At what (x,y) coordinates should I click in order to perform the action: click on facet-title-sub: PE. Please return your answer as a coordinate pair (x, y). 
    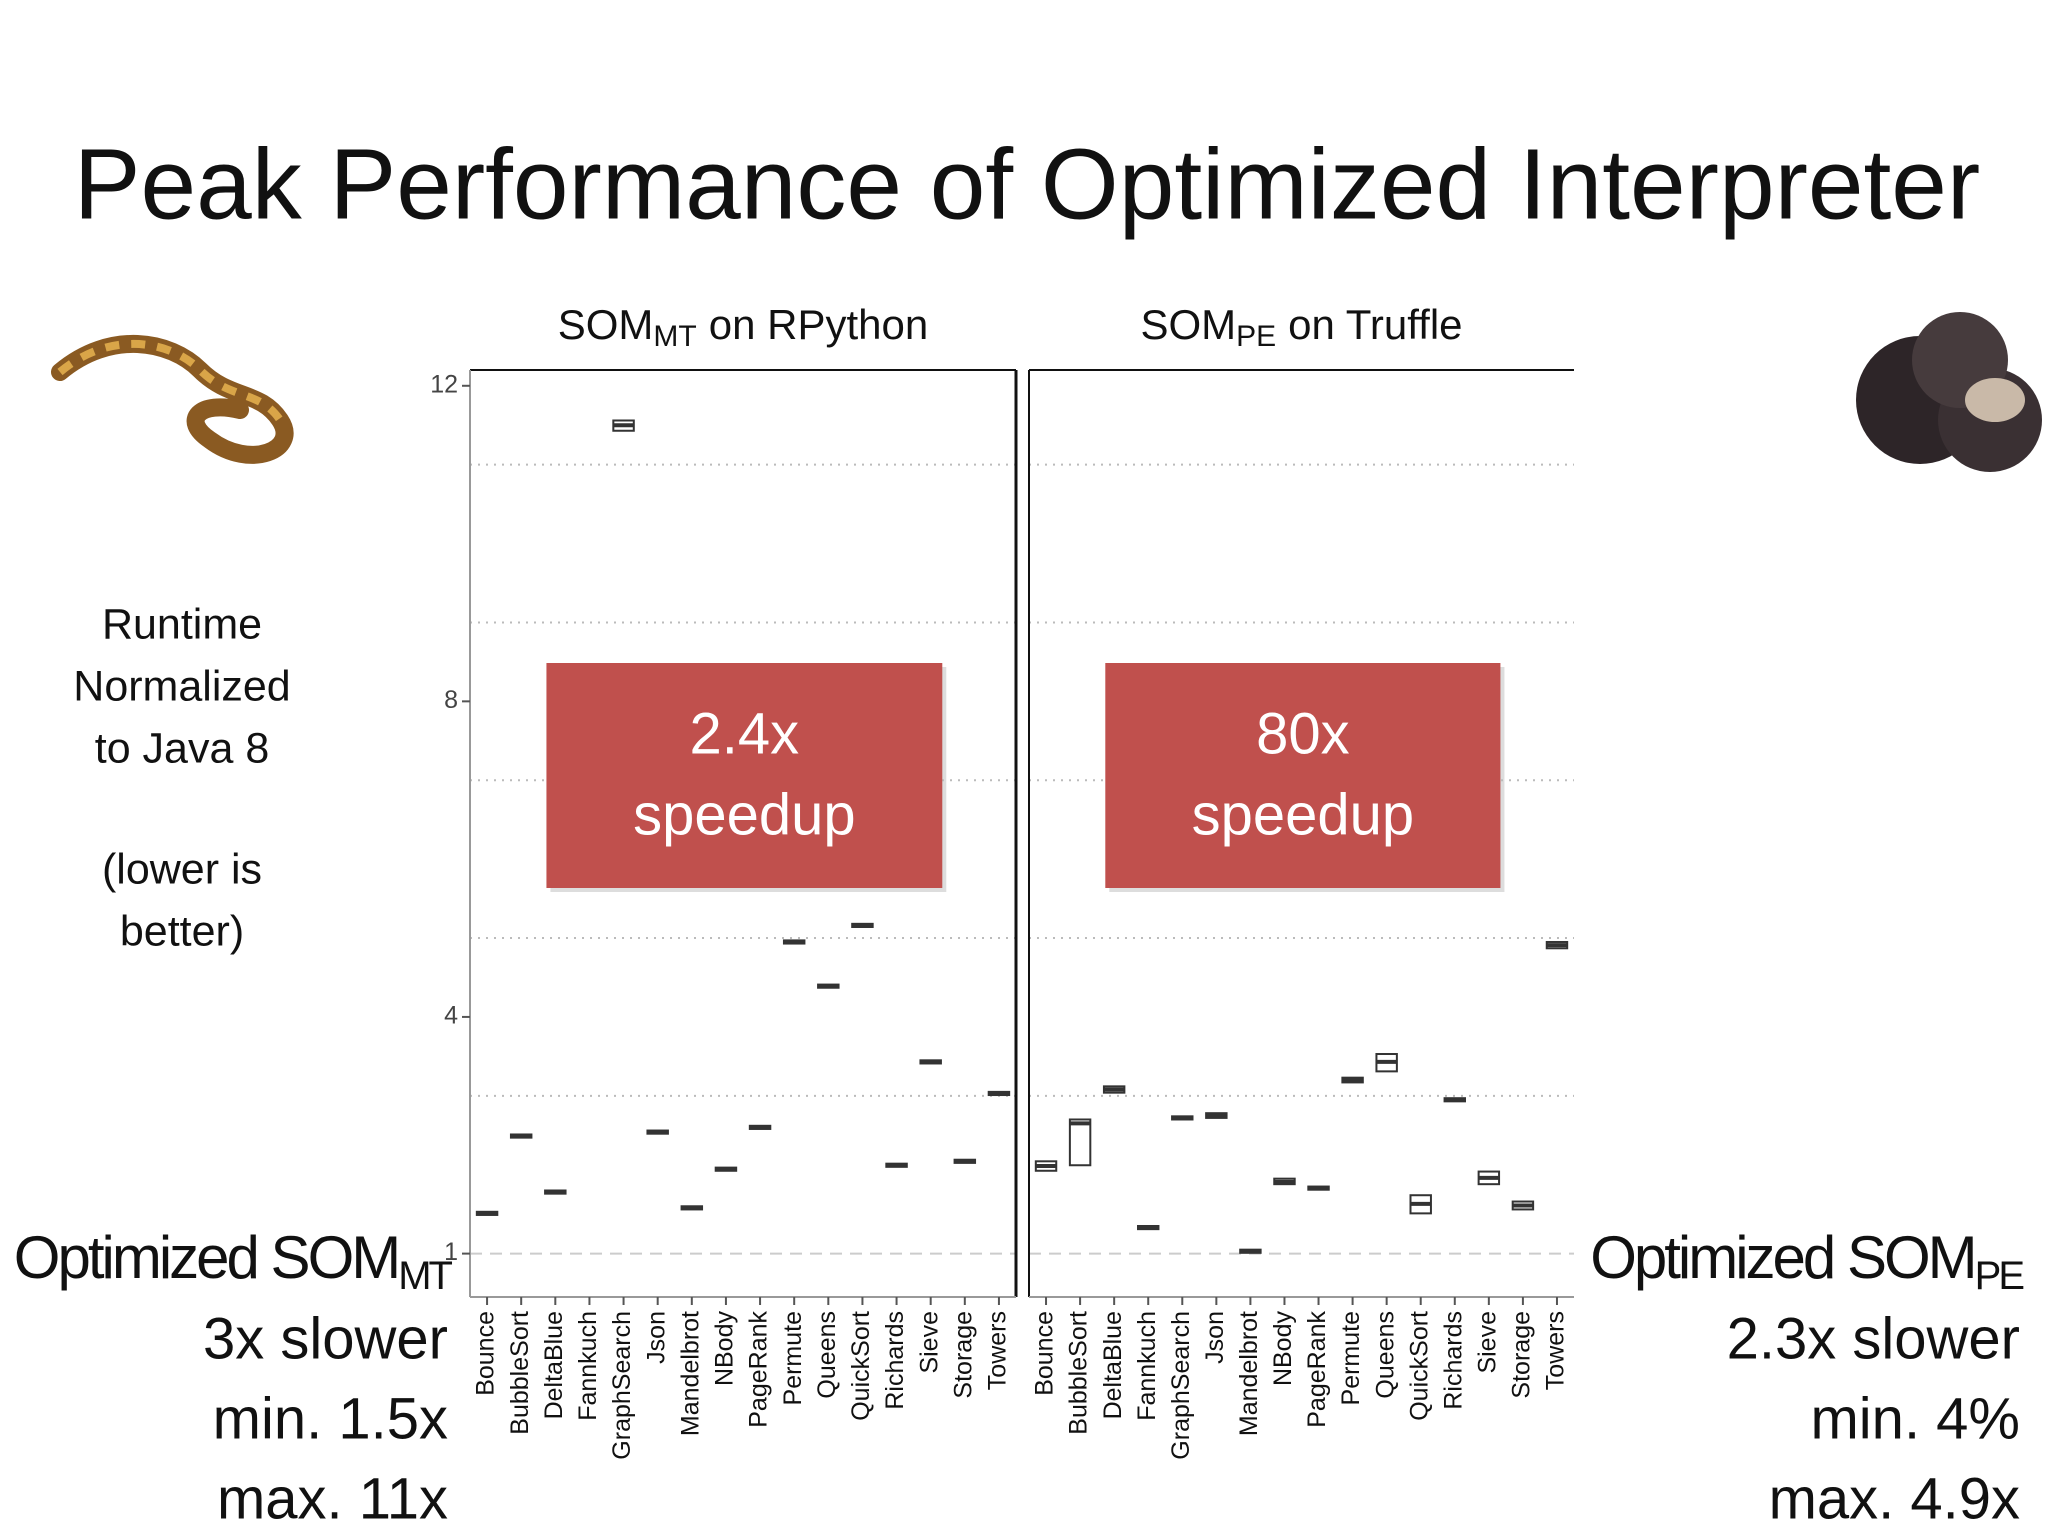
    Looking at the image, I should click on (1256, 336).